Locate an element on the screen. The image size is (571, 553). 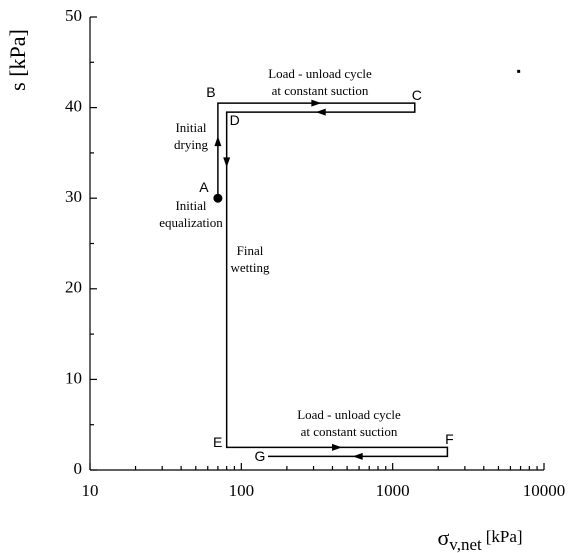
annotation: Final wetting is located at coordinates (250, 259).